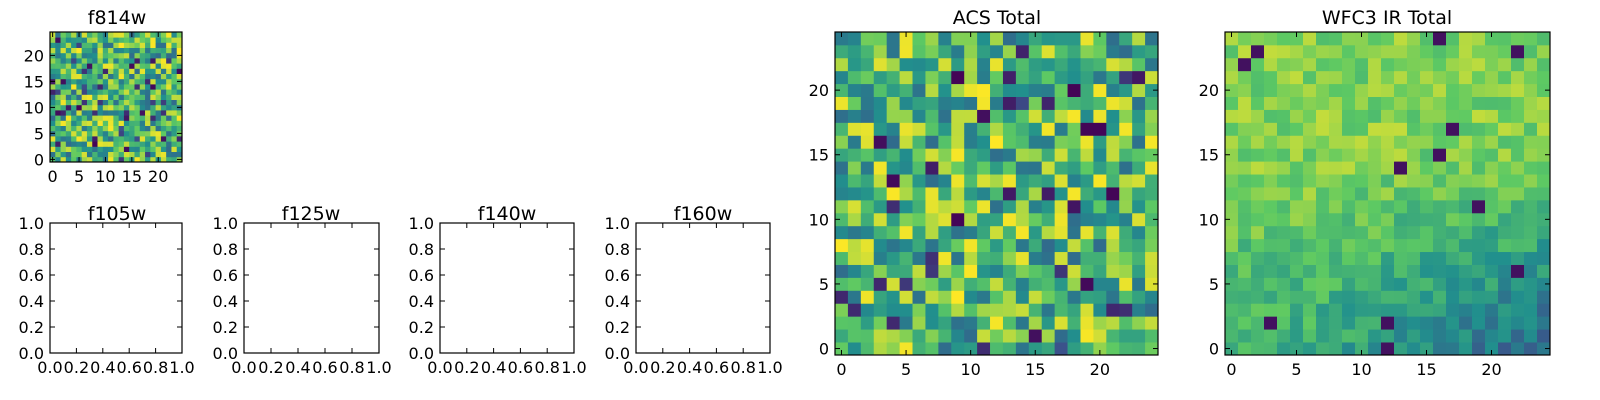 This screenshot has height=400, width=1600. I want to click on axes-frame, so click(116, 97).